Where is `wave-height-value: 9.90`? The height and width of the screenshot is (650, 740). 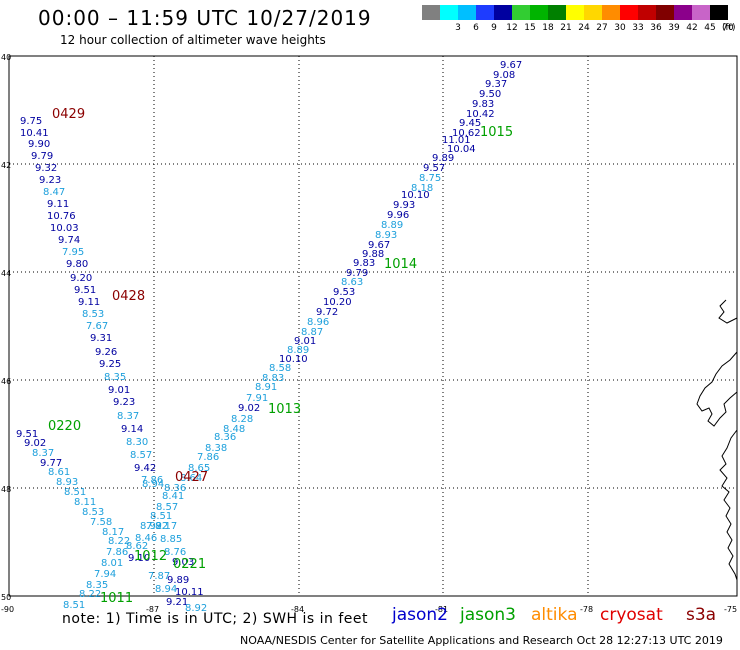 wave-height-value: 9.90 is located at coordinates (39, 144).